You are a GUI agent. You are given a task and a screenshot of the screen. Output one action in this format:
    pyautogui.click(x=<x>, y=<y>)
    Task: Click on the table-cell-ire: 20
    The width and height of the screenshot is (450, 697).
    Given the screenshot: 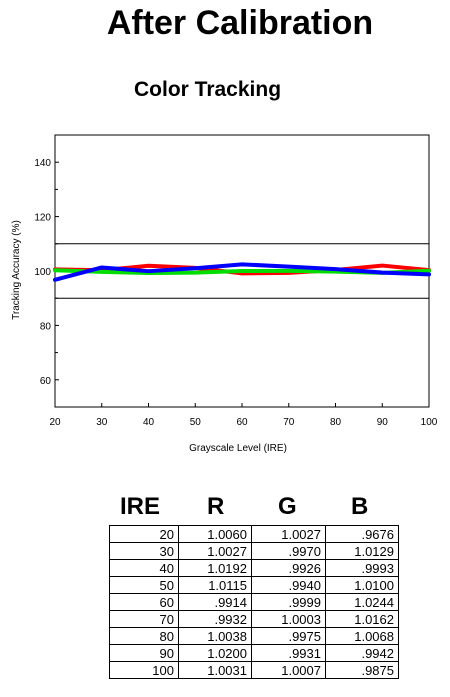 What is the action you would take?
    pyautogui.click(x=144, y=534)
    